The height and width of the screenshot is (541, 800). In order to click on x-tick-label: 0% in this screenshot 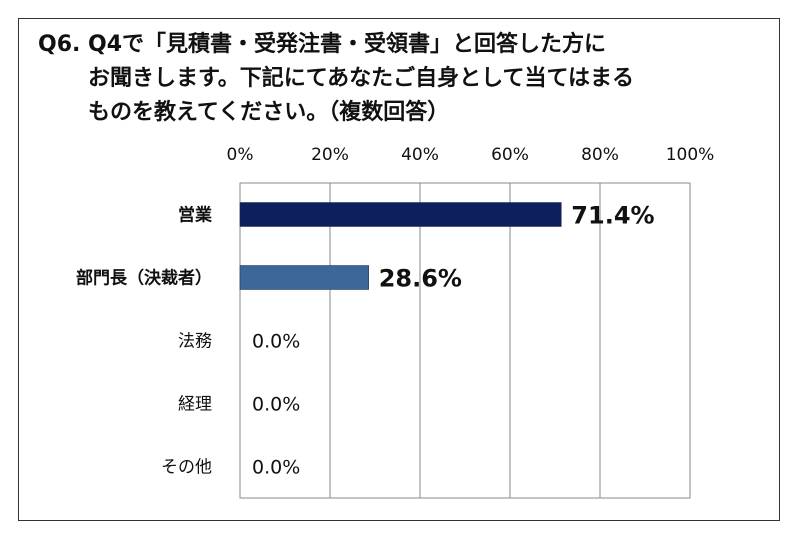, I will do `click(240, 155)`.